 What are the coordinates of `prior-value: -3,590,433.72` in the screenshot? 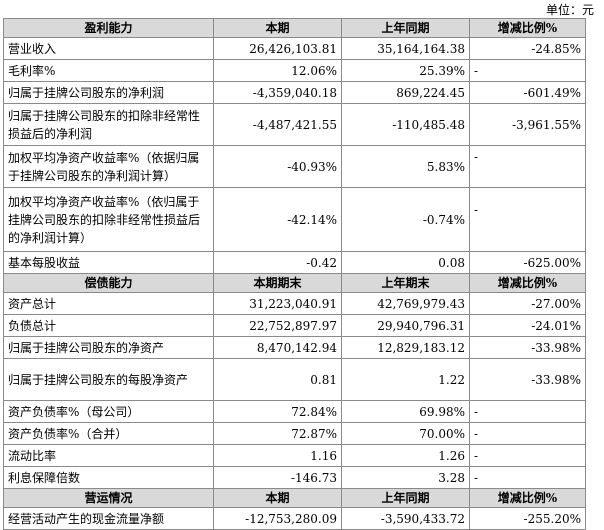 It's located at (405, 518).